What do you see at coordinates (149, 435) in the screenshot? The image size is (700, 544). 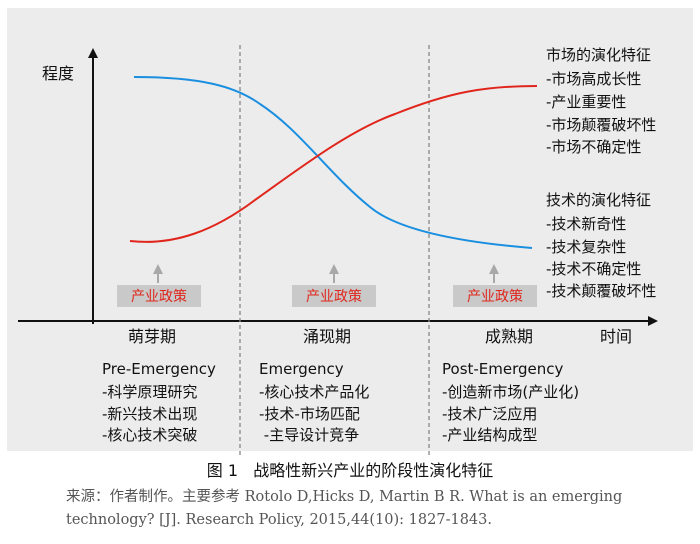 I see `stage-item: -核心技术突破` at bounding box center [149, 435].